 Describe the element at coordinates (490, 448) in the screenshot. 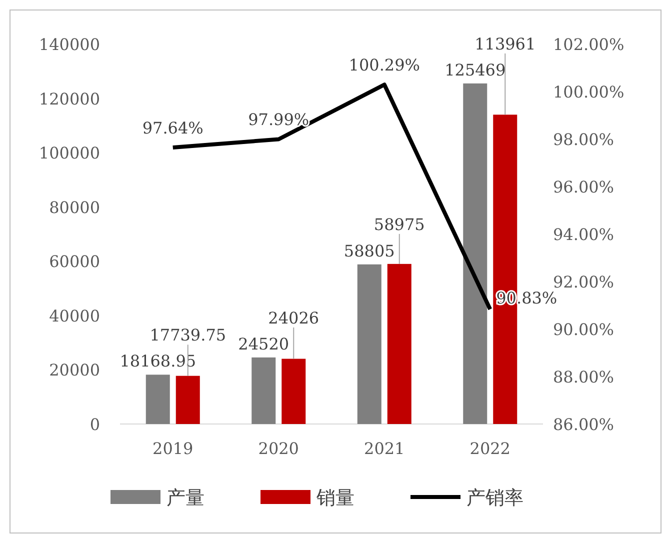

I see `x-tick-label: 2022` at that location.